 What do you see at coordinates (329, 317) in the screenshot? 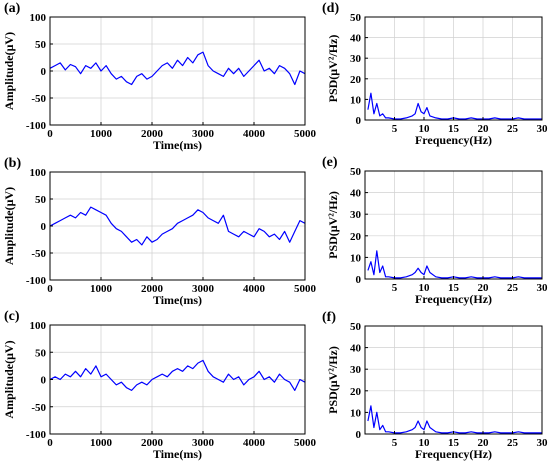
I see `panel-label: (f)` at bounding box center [329, 317].